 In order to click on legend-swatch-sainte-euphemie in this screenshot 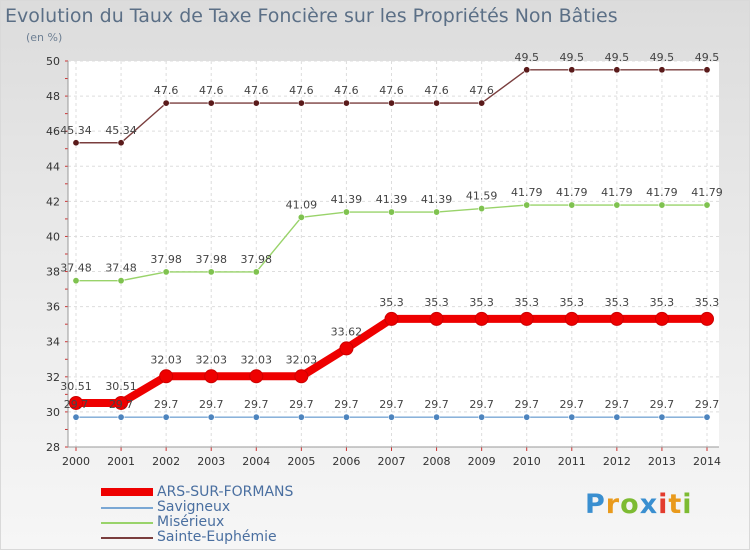, I will do `click(127, 538)`.